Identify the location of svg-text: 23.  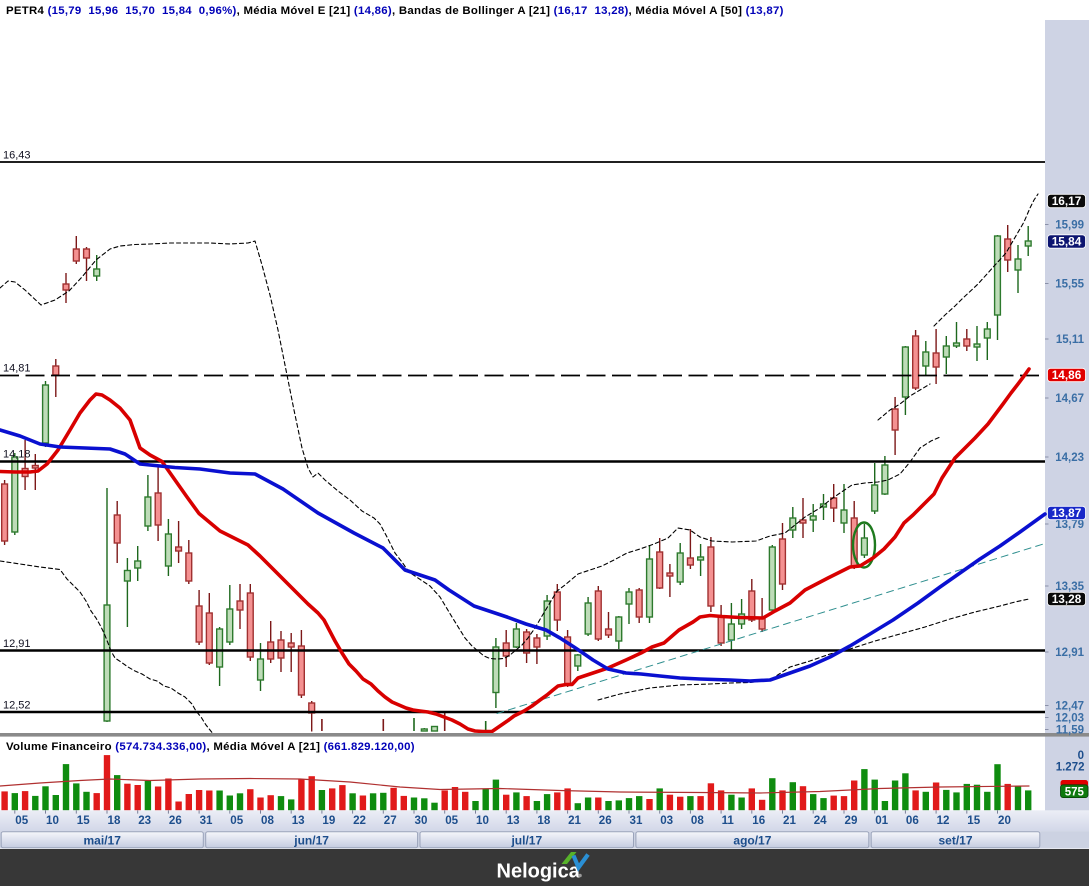
(144, 820).